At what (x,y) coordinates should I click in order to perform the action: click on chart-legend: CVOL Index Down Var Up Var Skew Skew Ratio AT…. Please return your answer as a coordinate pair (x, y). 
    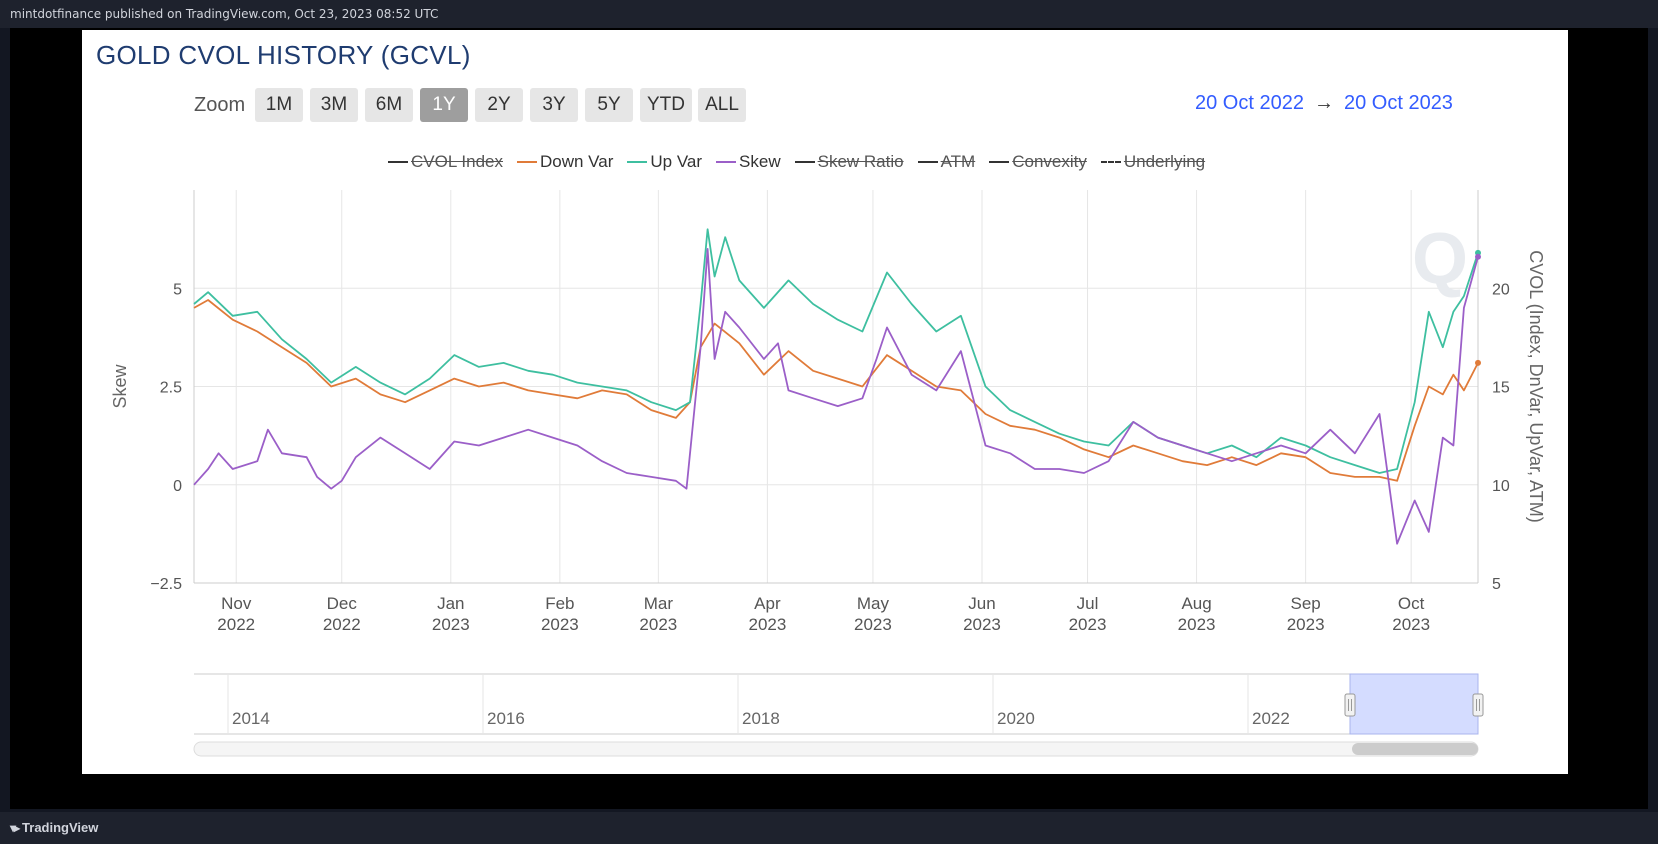
    Looking at the image, I should click on (796, 162).